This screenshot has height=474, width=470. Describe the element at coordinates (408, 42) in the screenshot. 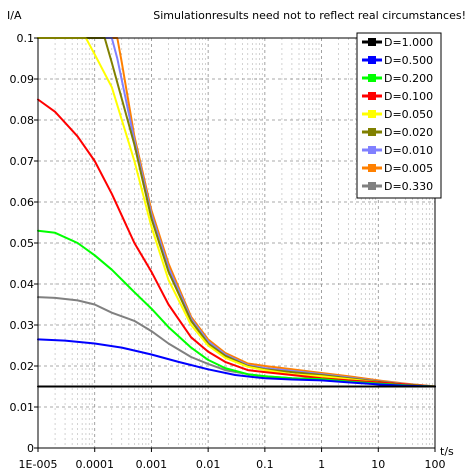

I see `legend-label: D=1.000` at that location.